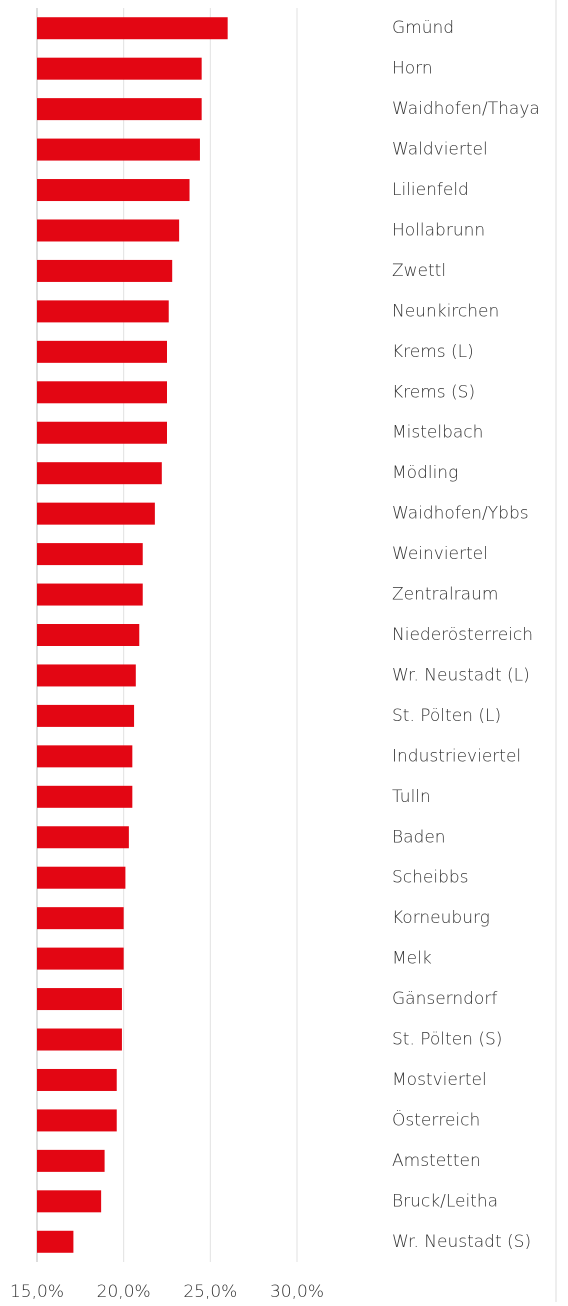  I want to click on y-tick-label: Mödling, so click(425, 473).